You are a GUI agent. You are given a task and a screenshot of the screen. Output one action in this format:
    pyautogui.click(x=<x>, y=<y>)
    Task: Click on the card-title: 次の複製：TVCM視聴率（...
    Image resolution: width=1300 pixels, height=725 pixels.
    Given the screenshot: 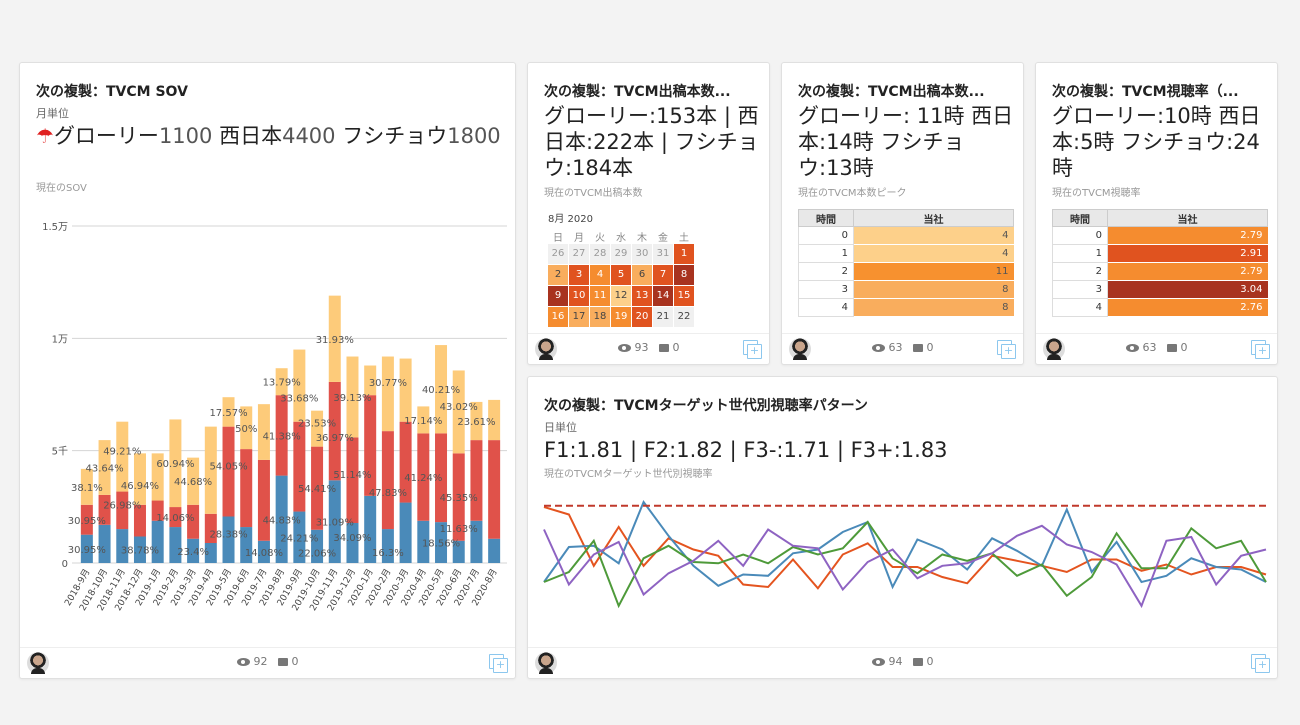 What is the action you would take?
    pyautogui.click(x=1145, y=92)
    